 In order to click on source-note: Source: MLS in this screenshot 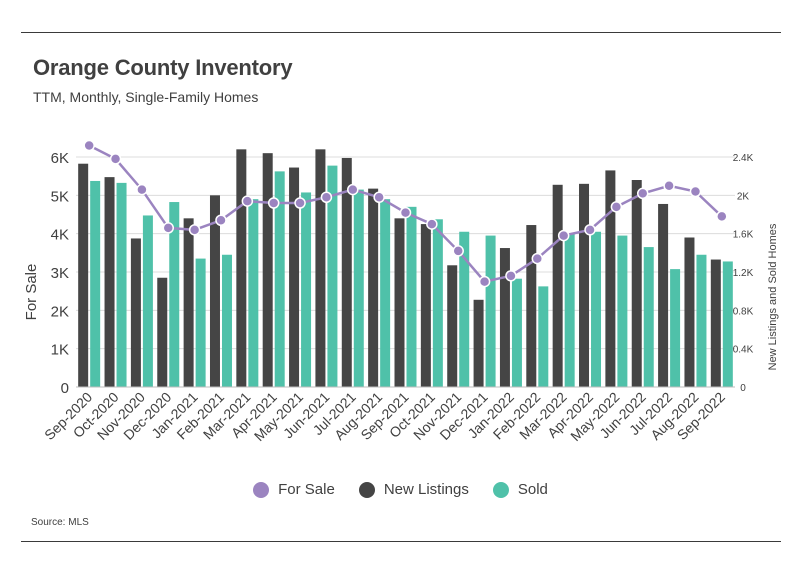, I will do `click(60, 522)`.